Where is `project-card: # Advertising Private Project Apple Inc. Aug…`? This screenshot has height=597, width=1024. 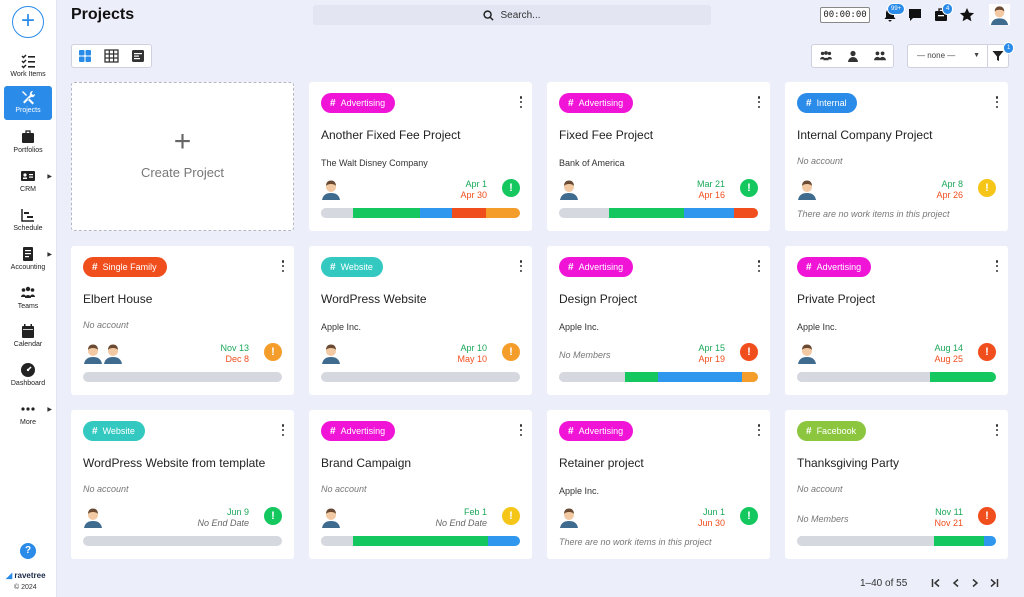
project-card: # Advertising Private Project Apple Inc. Aug… is located at coordinates (896, 320).